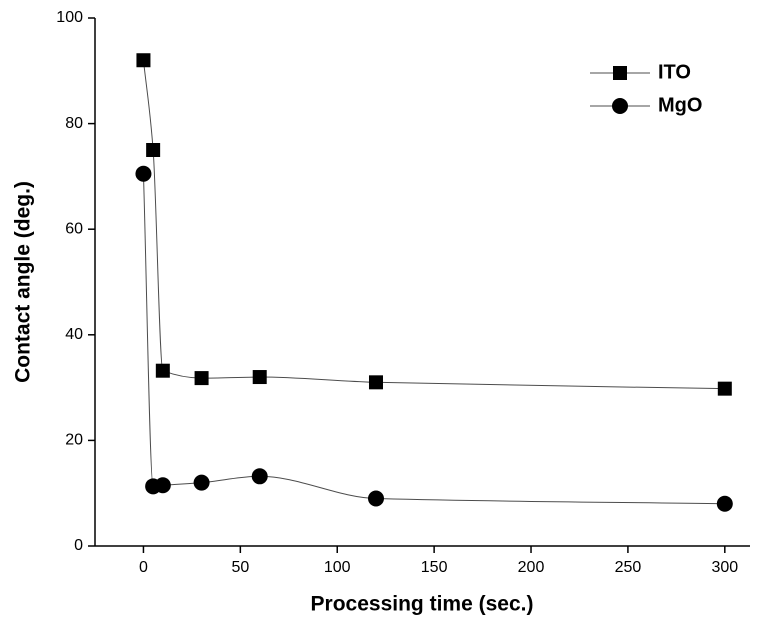  Describe the element at coordinates (434, 567) in the screenshot. I see `x-tick-label: 150` at that location.